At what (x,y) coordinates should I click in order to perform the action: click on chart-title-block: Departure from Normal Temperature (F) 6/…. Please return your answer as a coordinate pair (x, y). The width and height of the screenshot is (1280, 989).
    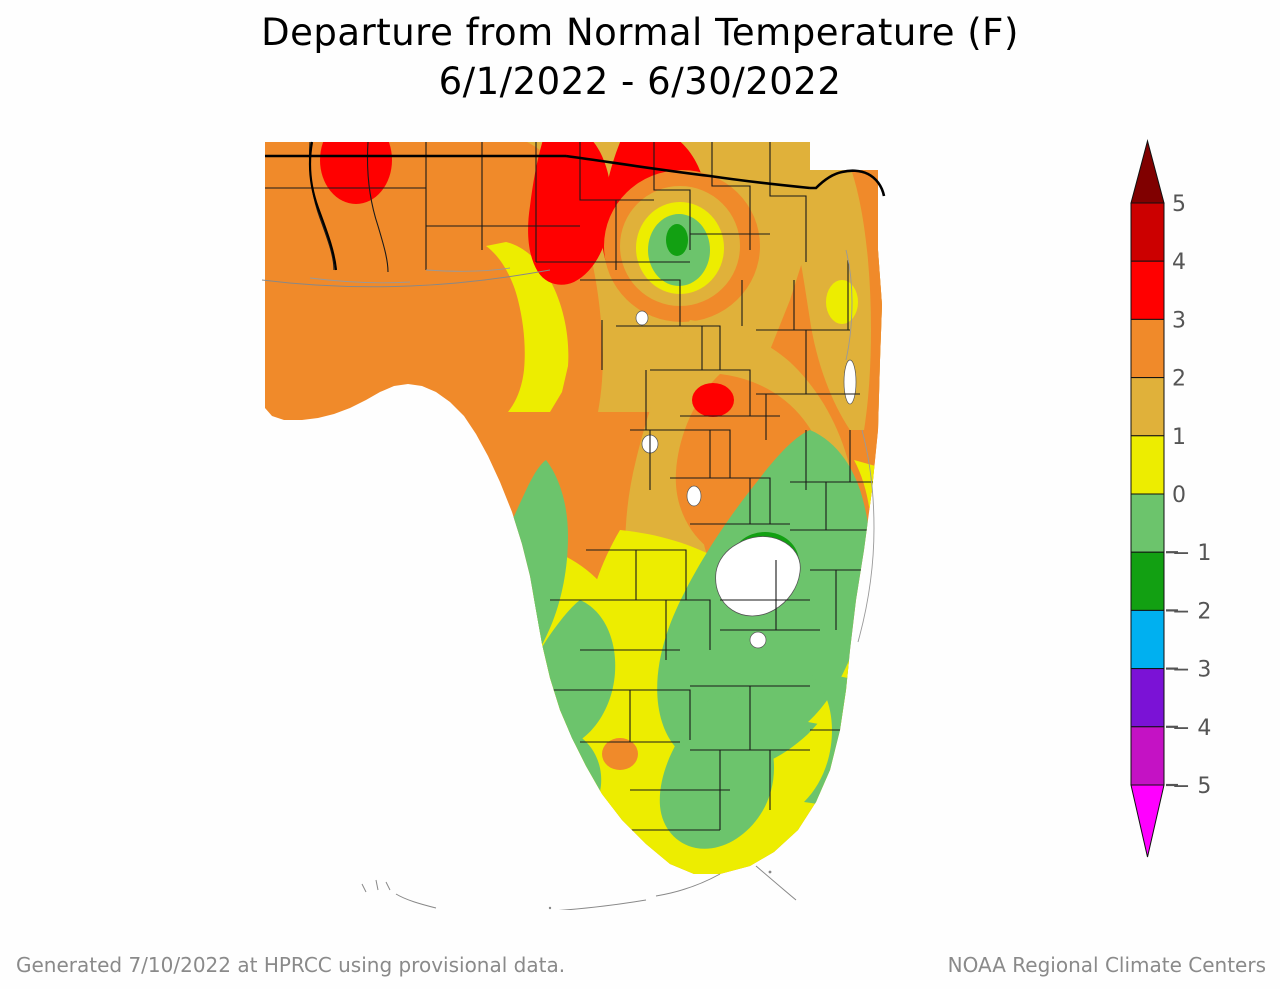
    Looking at the image, I should click on (640, 57).